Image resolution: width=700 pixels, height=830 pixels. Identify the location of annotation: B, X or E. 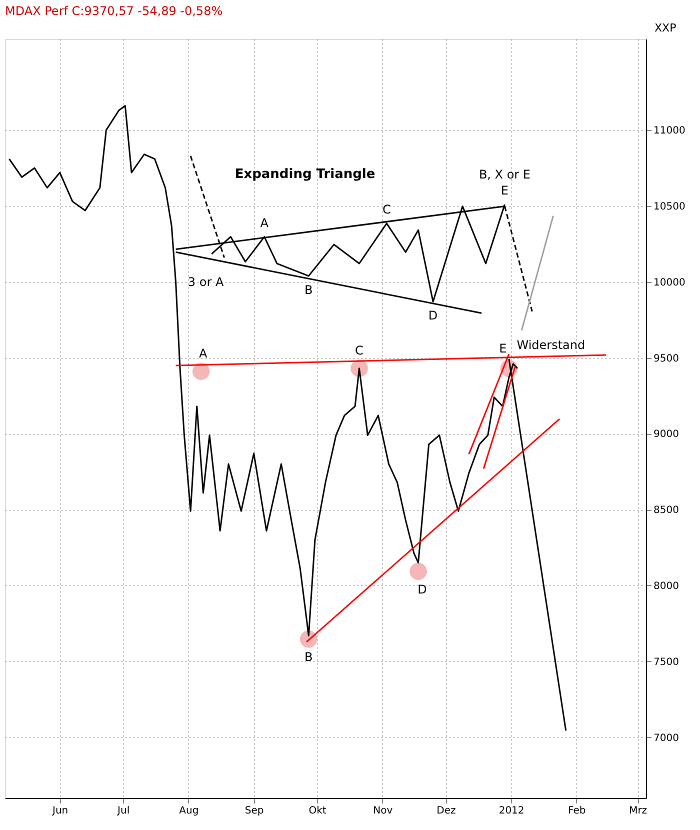
(504, 174).